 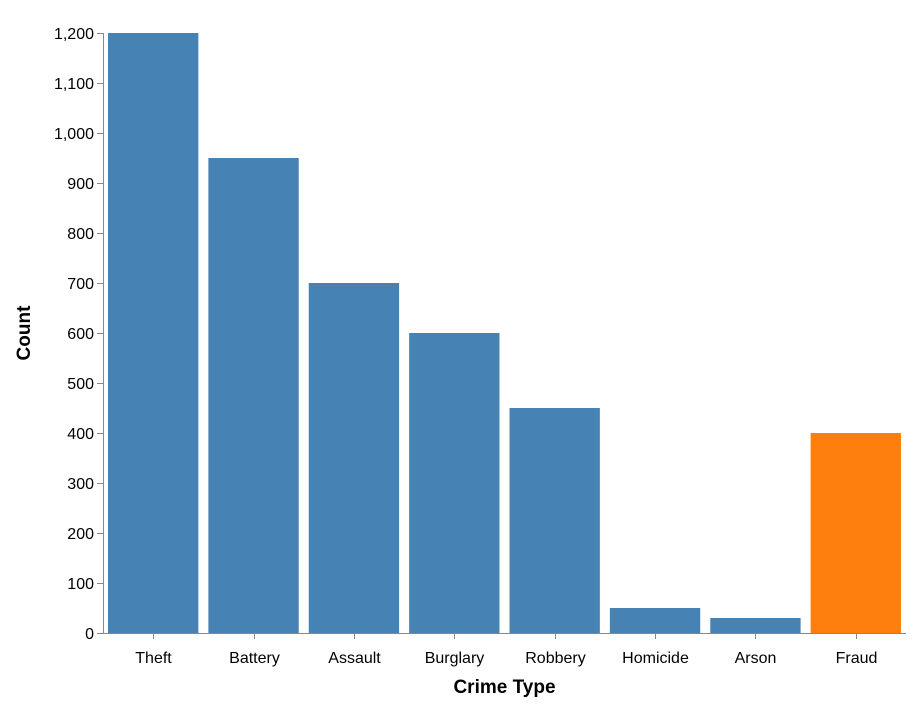 I want to click on y-tick-label: 600, so click(x=80, y=334).